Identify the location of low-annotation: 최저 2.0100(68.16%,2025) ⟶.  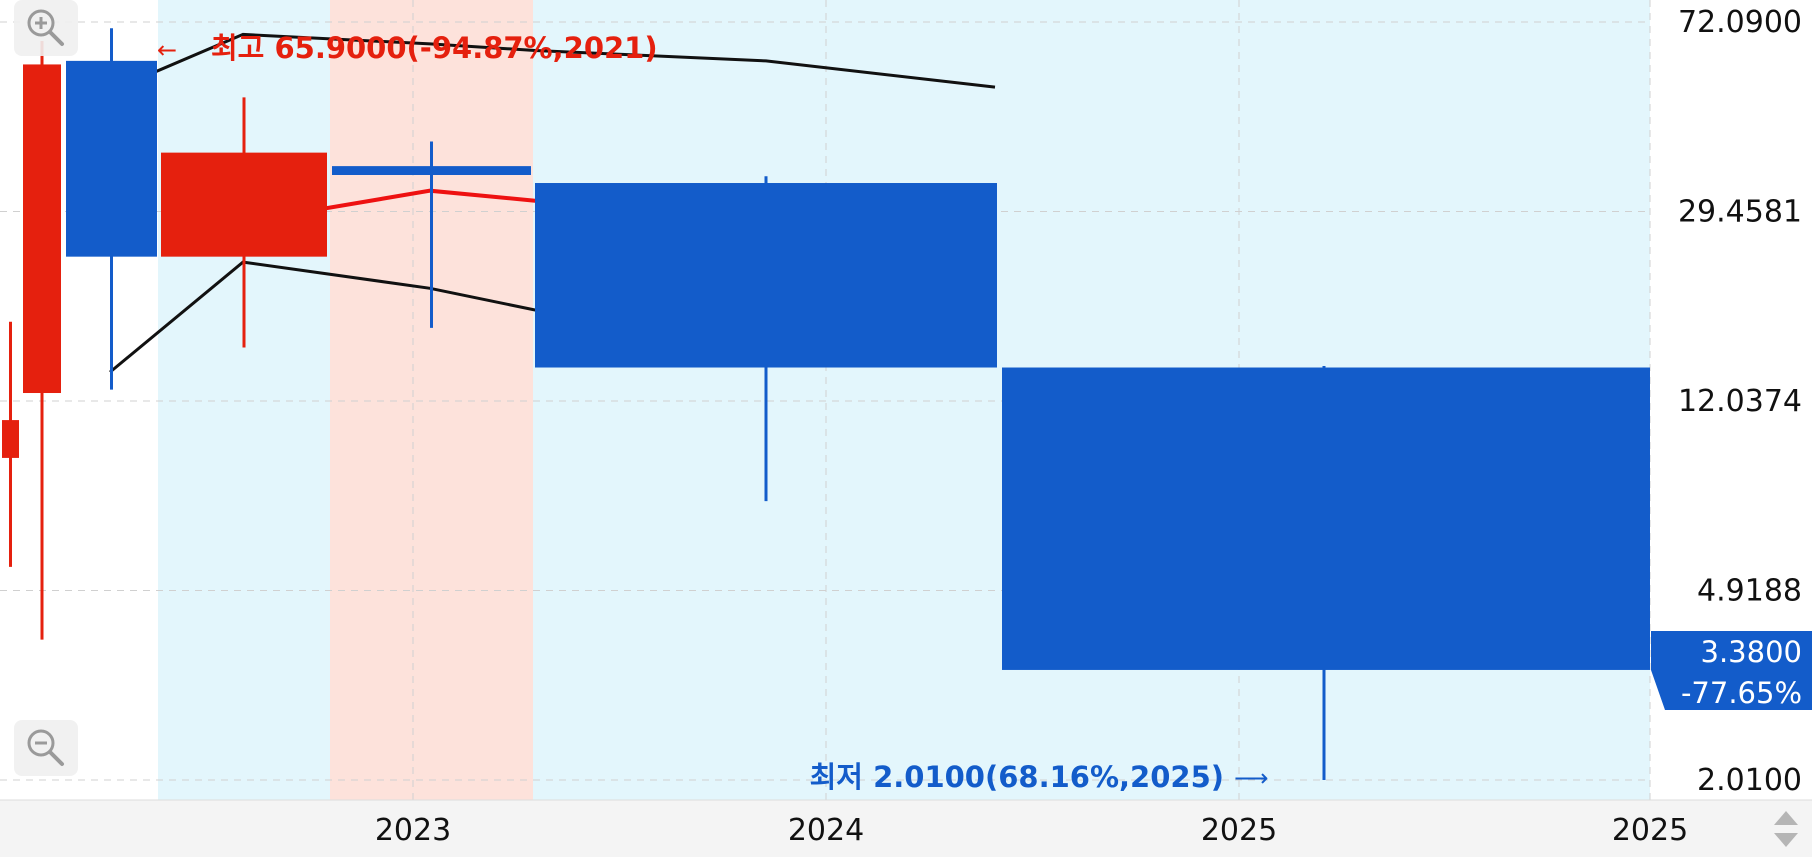
(1039, 777).